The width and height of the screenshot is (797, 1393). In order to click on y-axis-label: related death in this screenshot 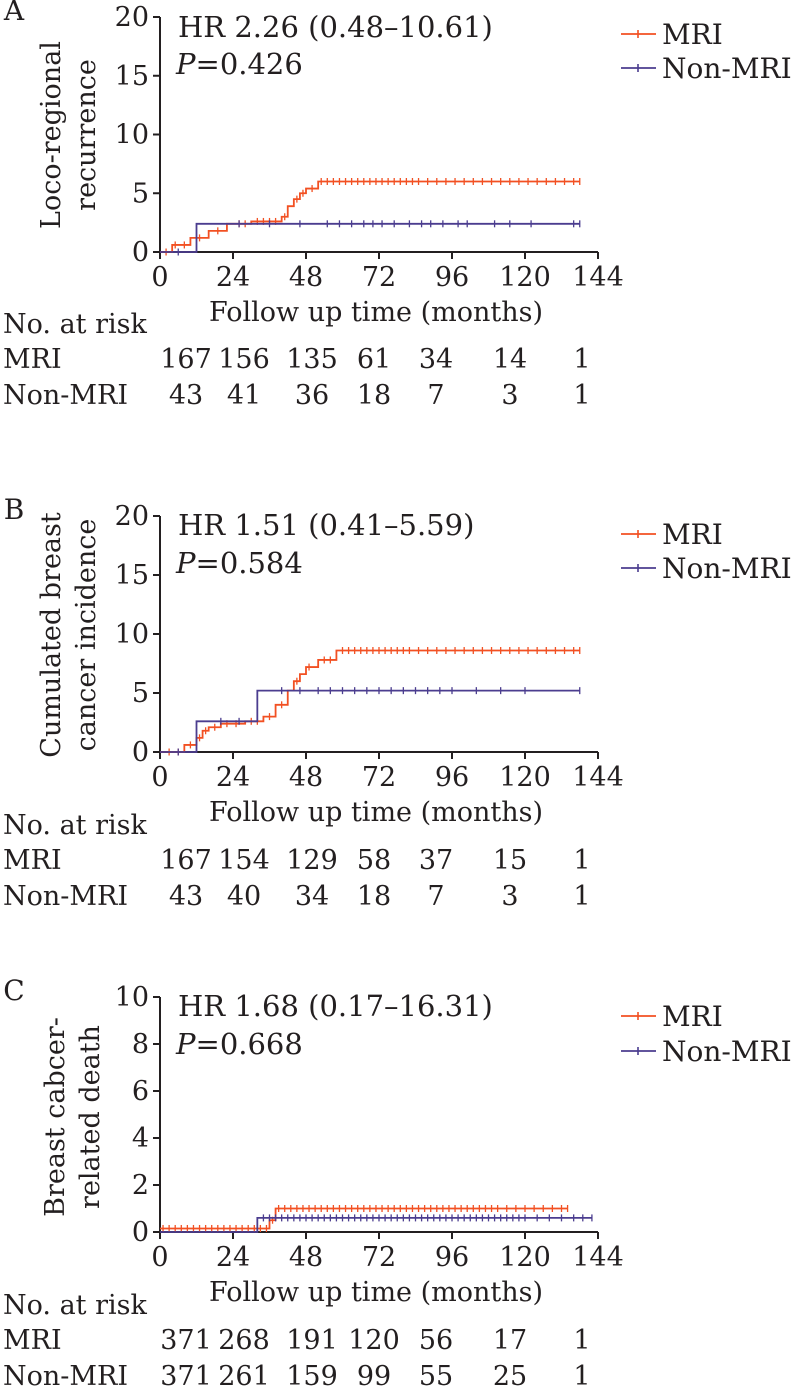, I will do `click(90, 1117)`.